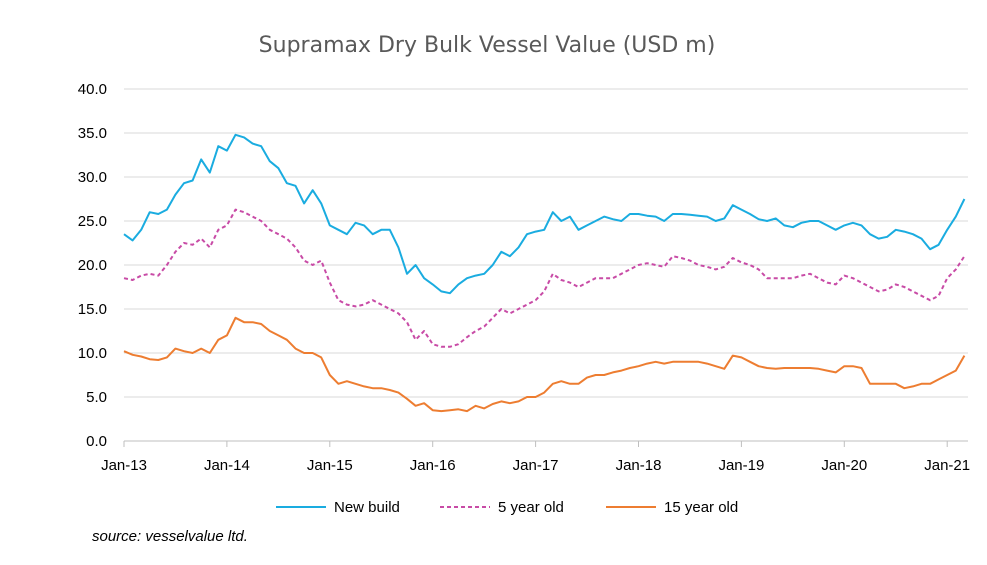 The image size is (987, 565). What do you see at coordinates (947, 465) in the screenshot?
I see `x-tick-label: Jan-21` at bounding box center [947, 465].